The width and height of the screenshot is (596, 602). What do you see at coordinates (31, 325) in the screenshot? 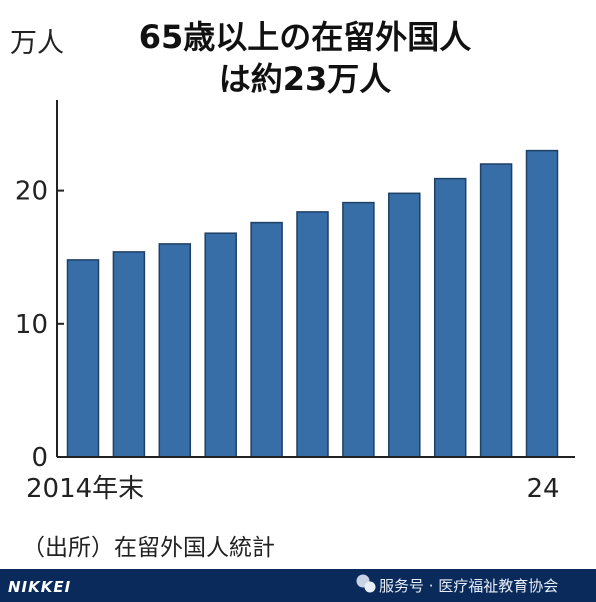
I see `y-tick-label: 10` at bounding box center [31, 325].